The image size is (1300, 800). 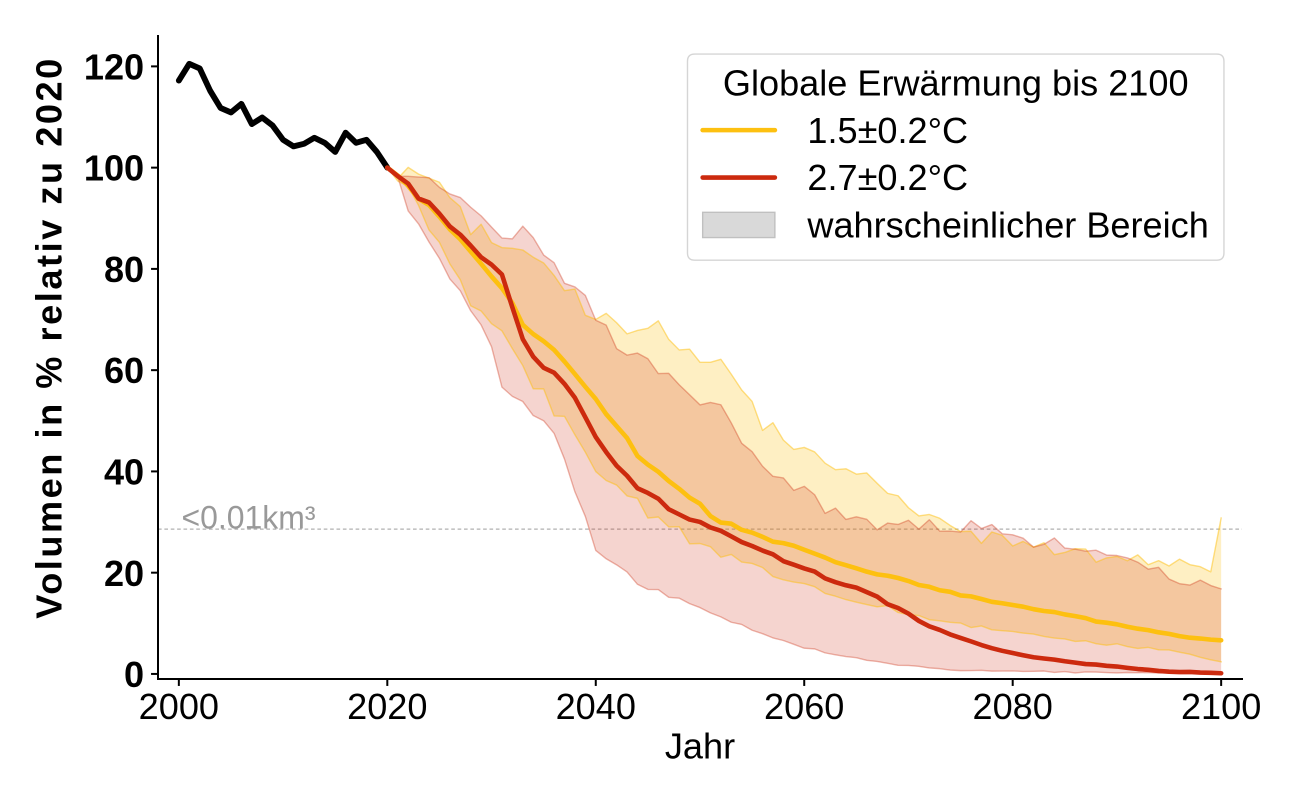 What do you see at coordinates (134, 674) in the screenshot?
I see `svg-text: 0` at bounding box center [134, 674].